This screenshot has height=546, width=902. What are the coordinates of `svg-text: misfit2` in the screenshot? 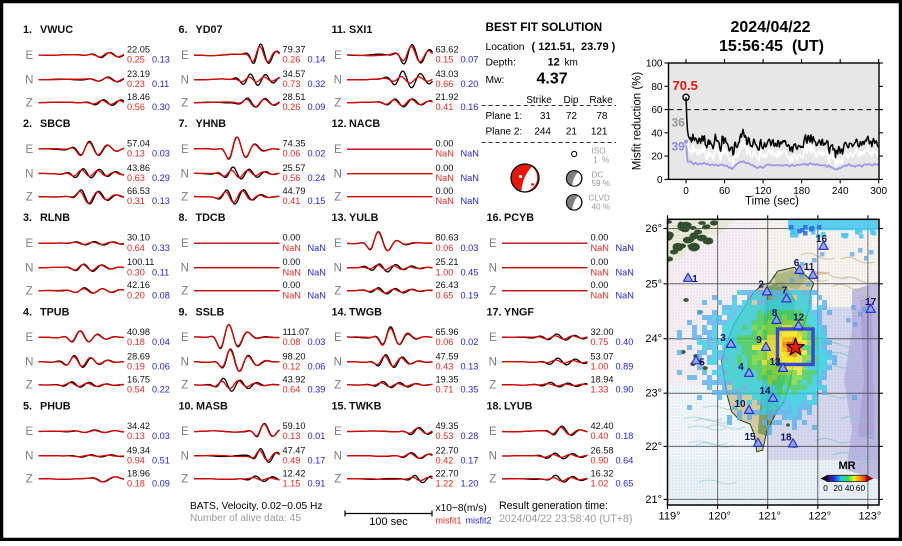 It's located at (479, 521).